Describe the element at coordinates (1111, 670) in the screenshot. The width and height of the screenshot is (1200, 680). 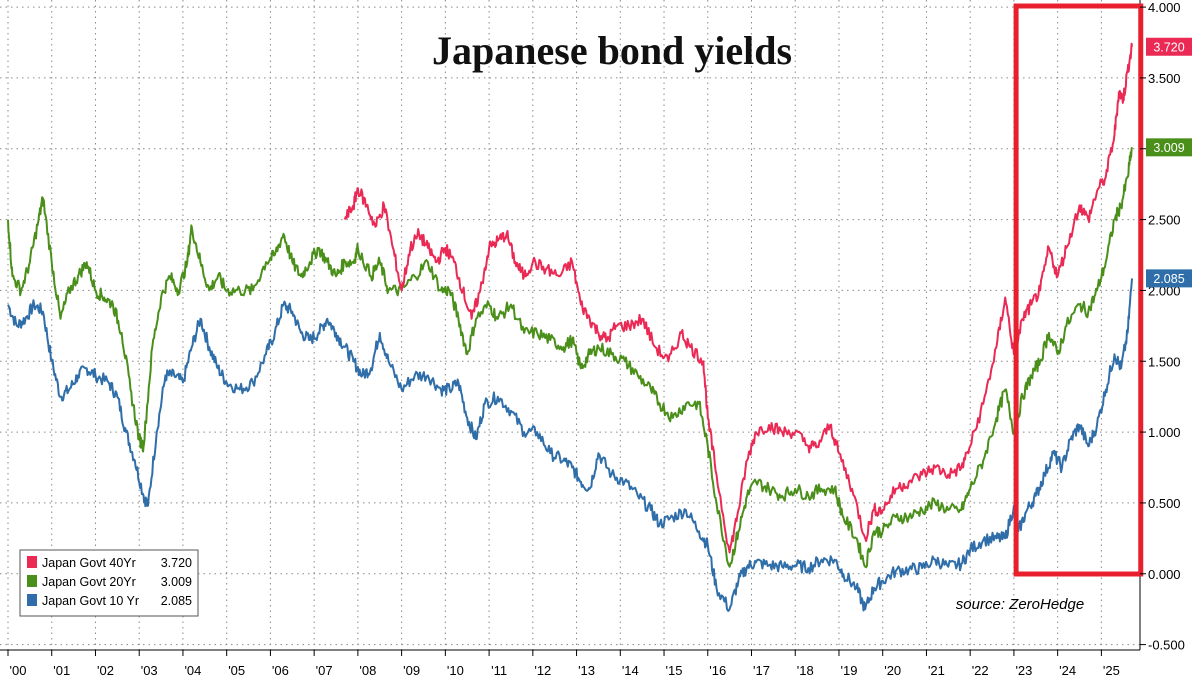
I see `x-tick-label: '25` at that location.